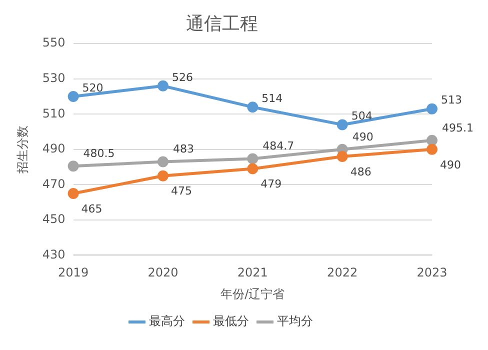 The width and height of the screenshot is (488, 350). I want to click on y-tick-label: 490, so click(54, 149).